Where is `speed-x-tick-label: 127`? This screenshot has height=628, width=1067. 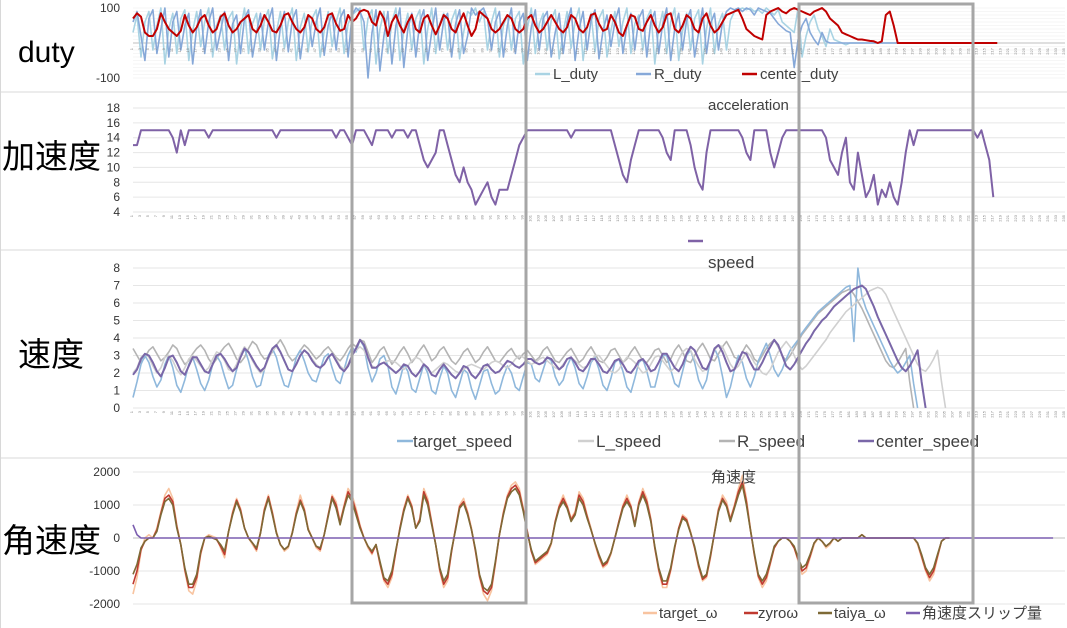 speed-x-tick-label: 127 is located at coordinates (633, 413).